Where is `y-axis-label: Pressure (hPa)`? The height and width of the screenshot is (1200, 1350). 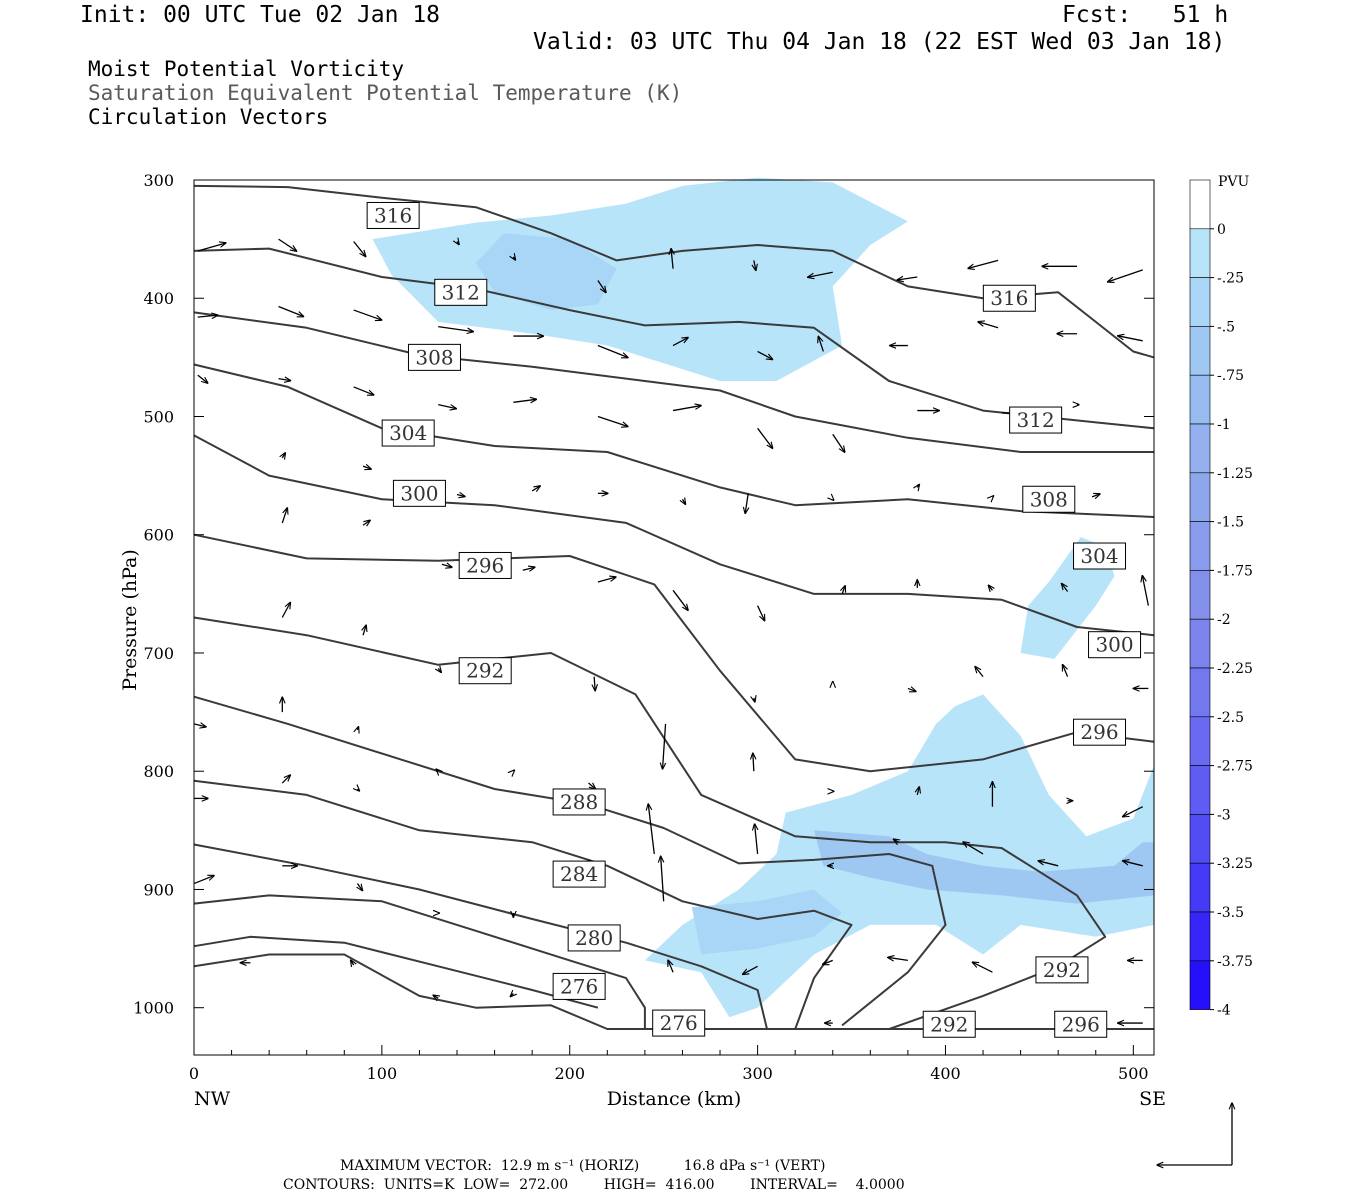
y-axis-label: Pressure (hPa) is located at coordinates (130, 620).